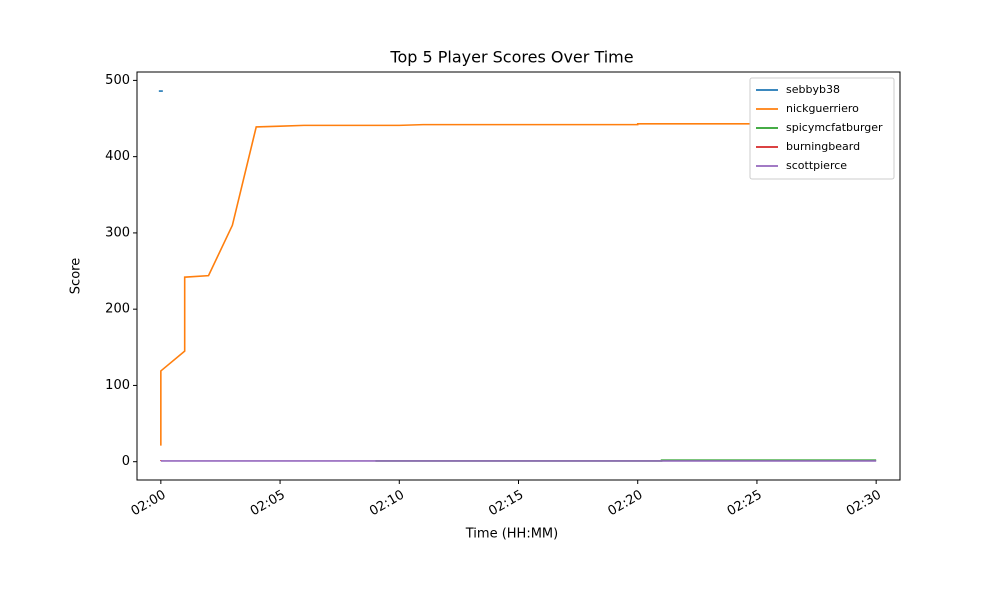 This screenshot has height=600, width=1000. What do you see at coordinates (864, 504) in the screenshot?
I see `x-tick-label: 02:30` at bounding box center [864, 504].